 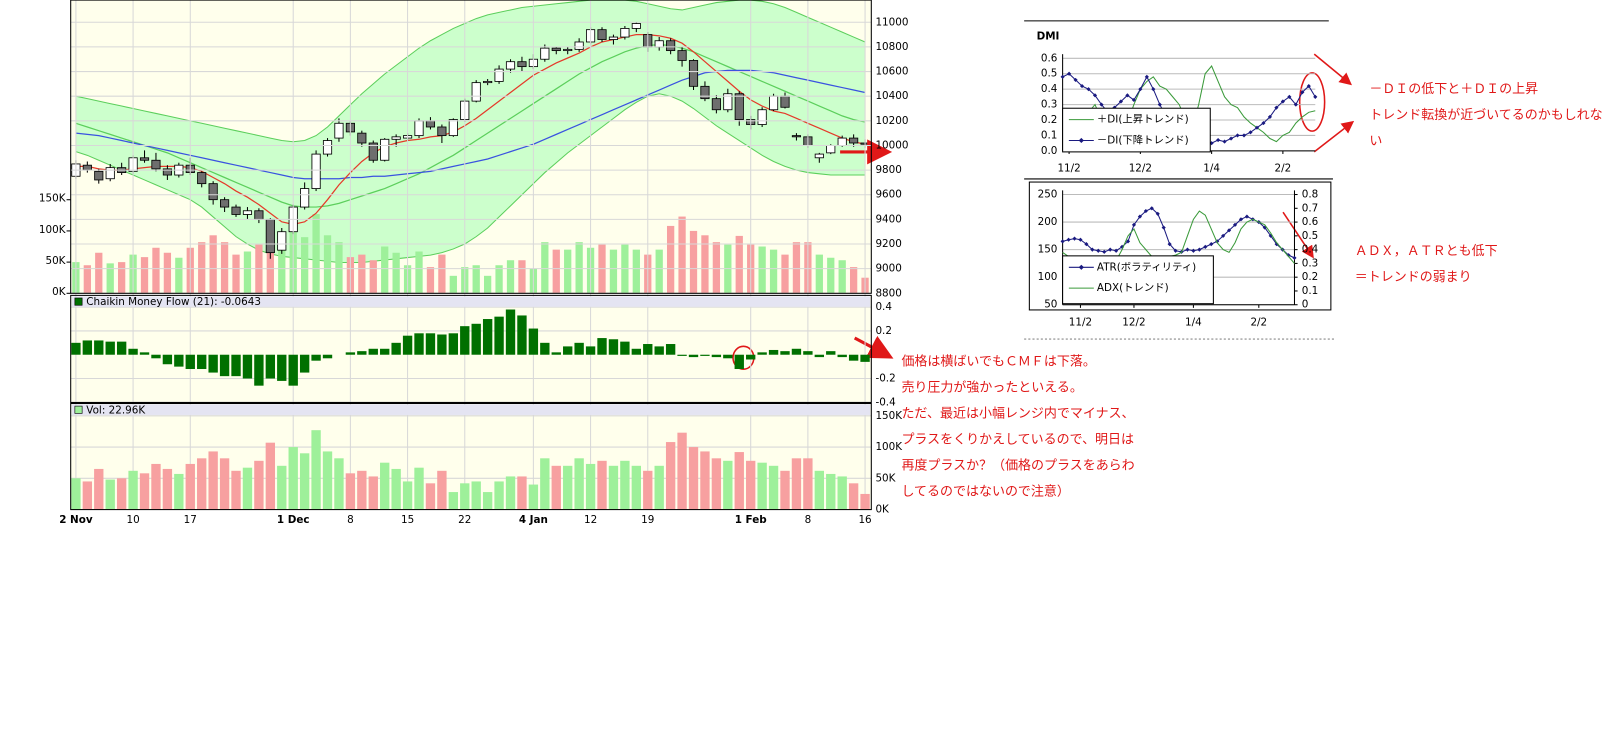 What do you see at coordinates (293, 520) in the screenshot?
I see `x-tick-label: 1 Dec` at bounding box center [293, 520].